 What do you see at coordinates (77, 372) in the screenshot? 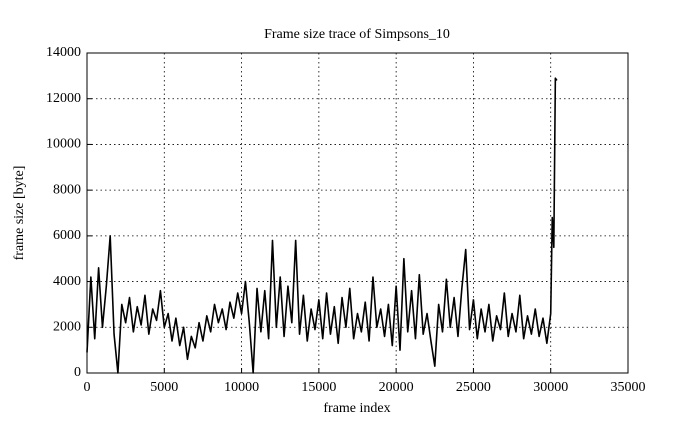
I see `y-tick-label: 0` at bounding box center [77, 372].